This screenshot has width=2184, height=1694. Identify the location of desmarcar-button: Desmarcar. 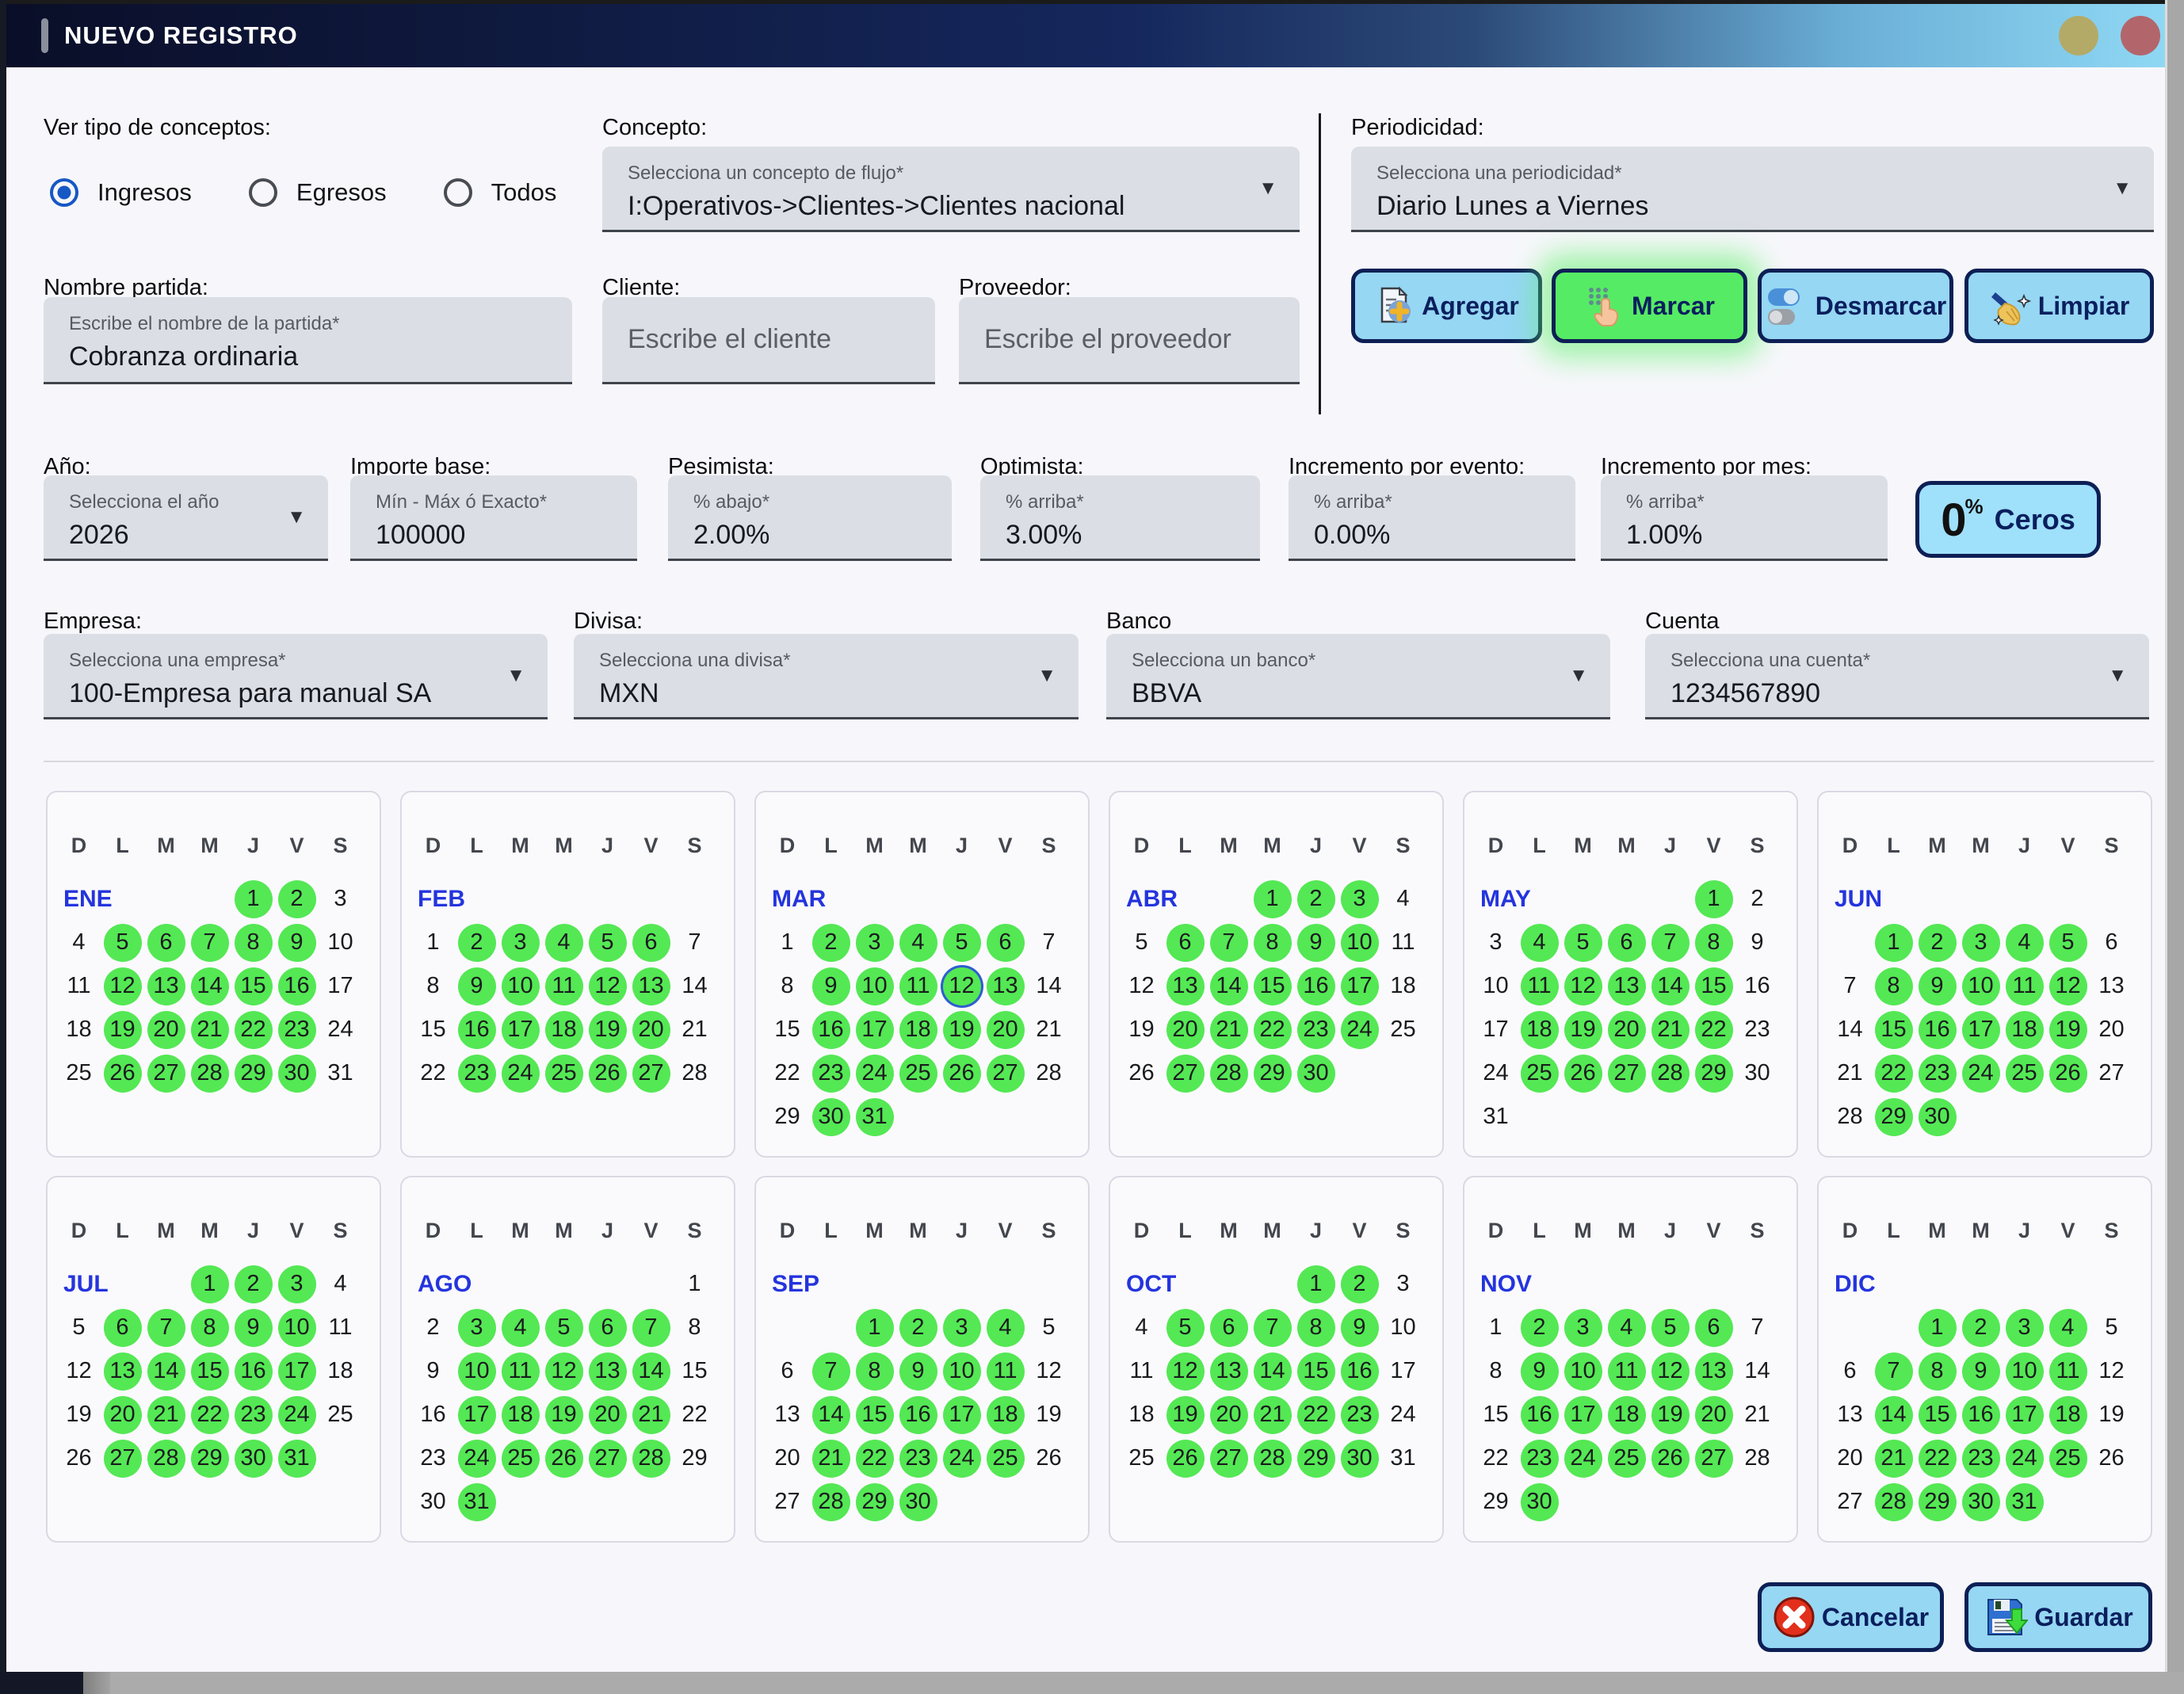
(1856, 306).